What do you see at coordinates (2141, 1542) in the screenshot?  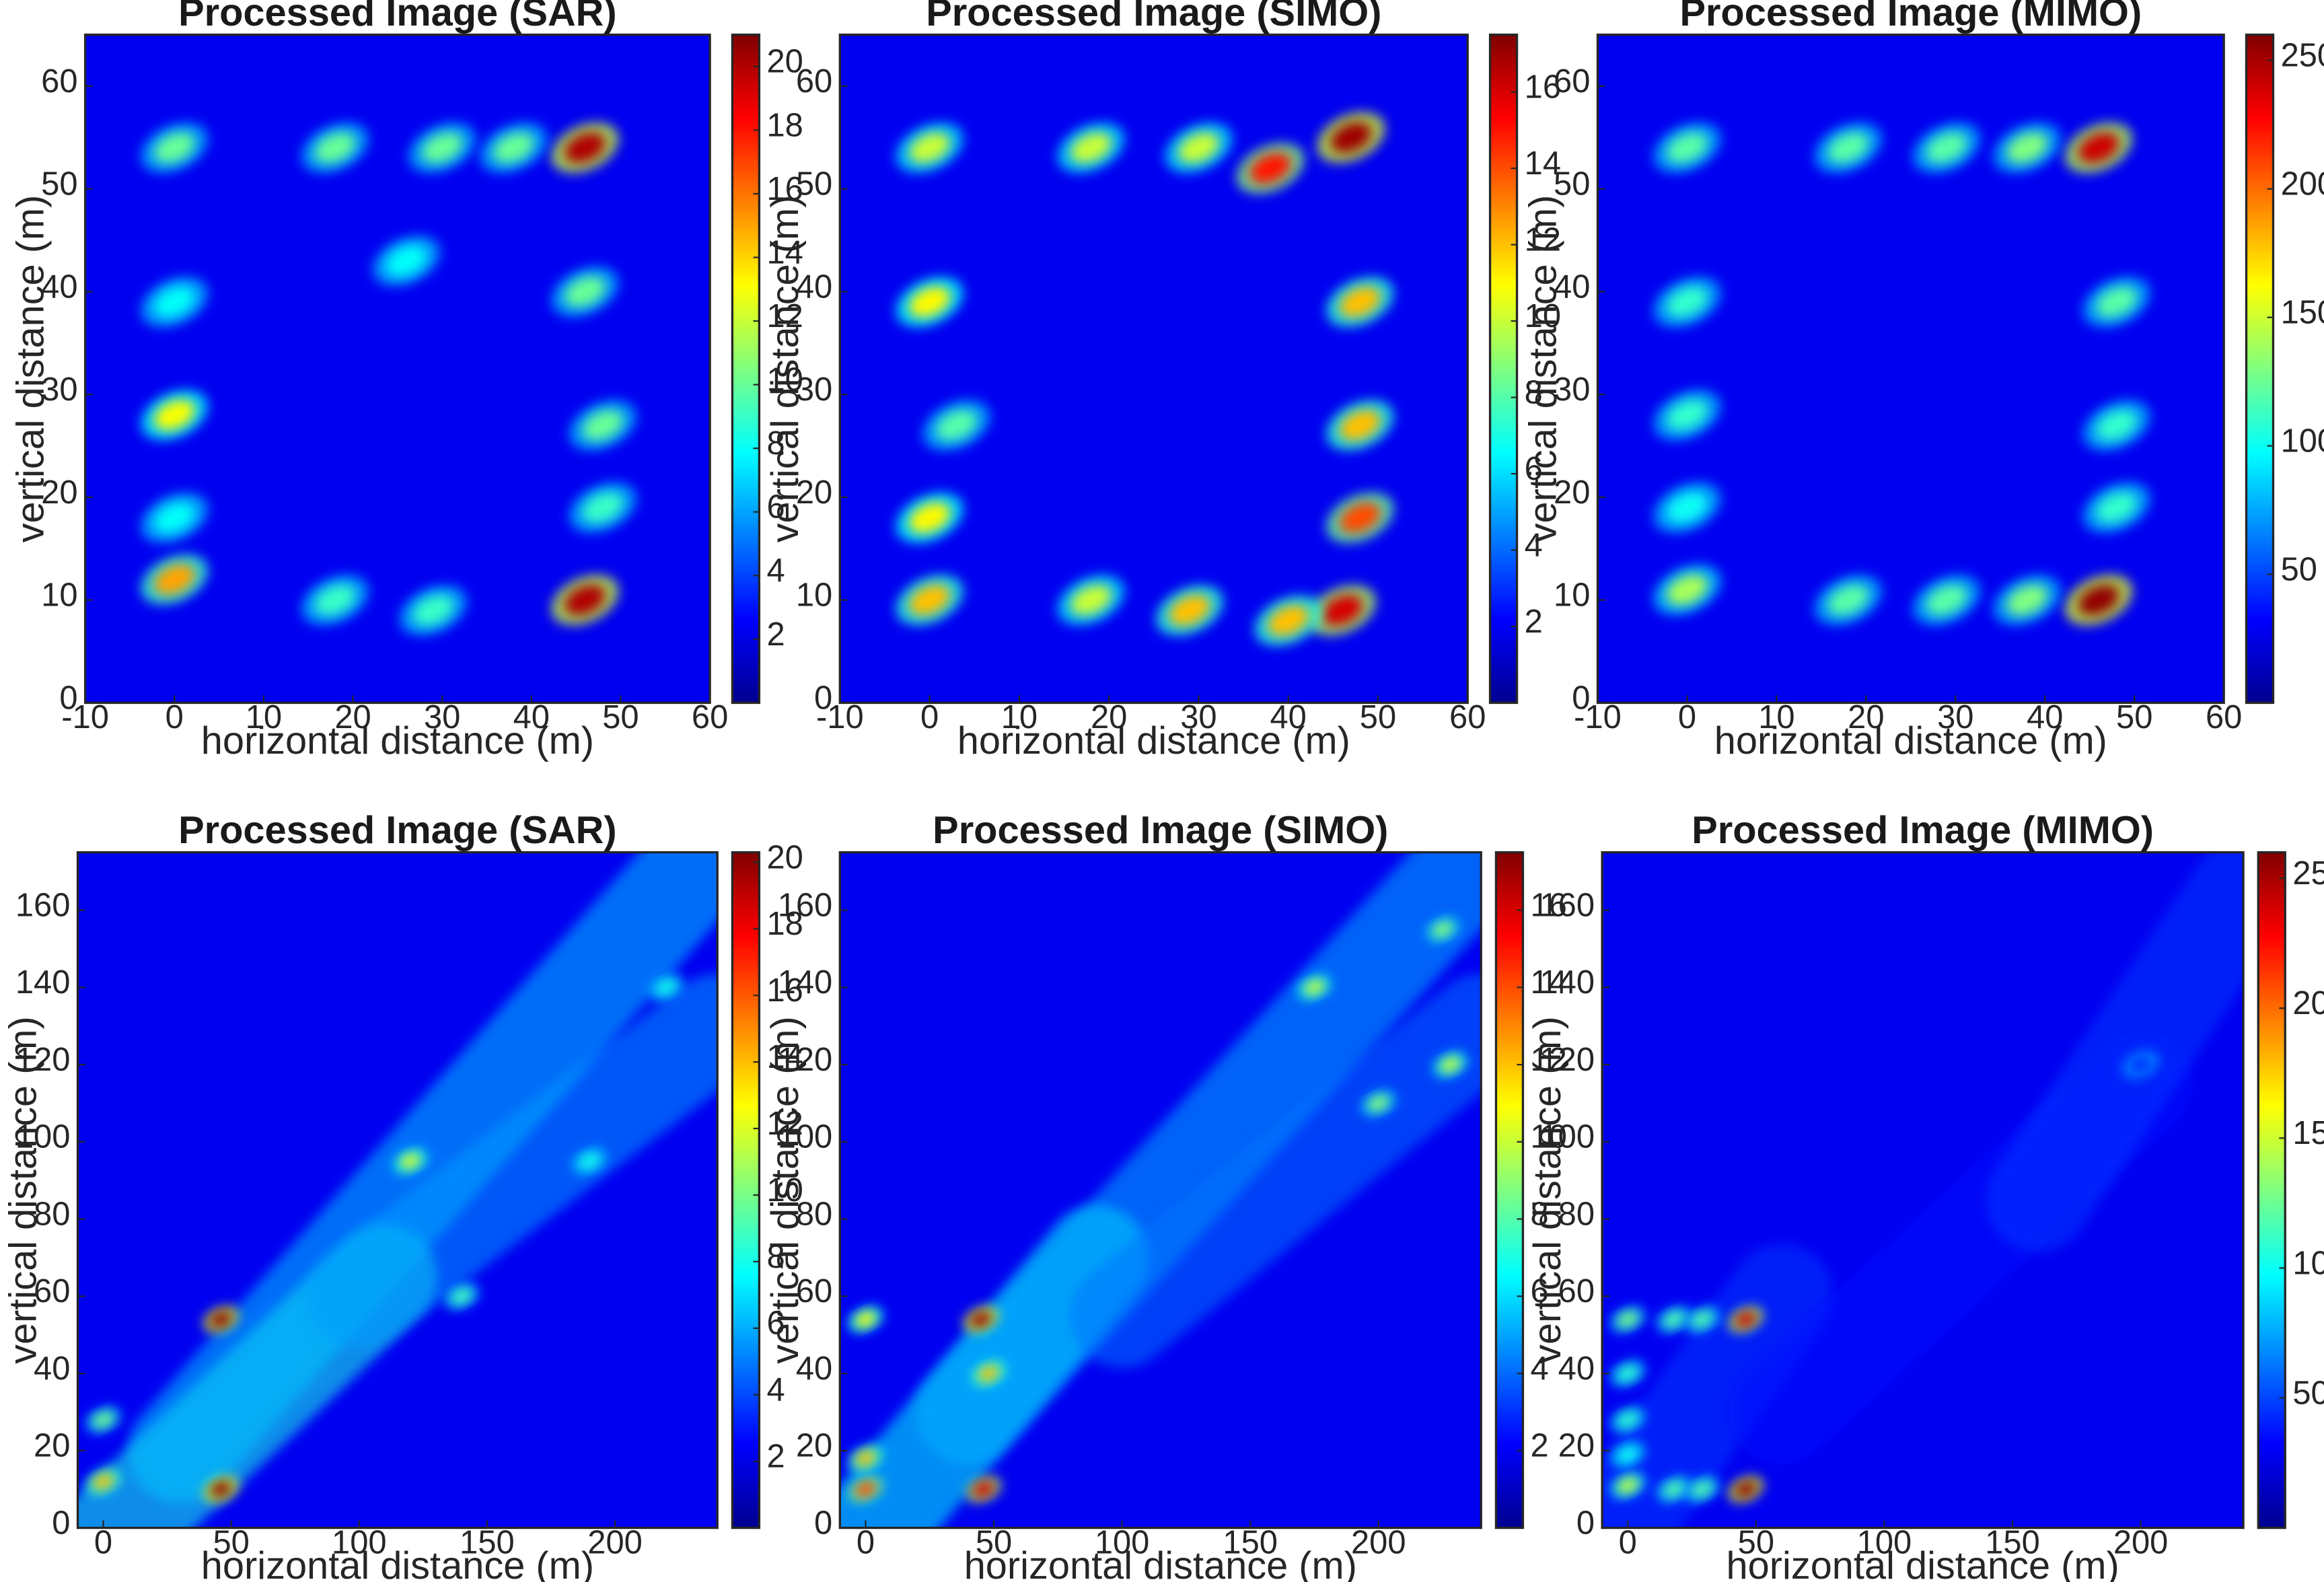 I see `x-tick-label: 200` at bounding box center [2141, 1542].